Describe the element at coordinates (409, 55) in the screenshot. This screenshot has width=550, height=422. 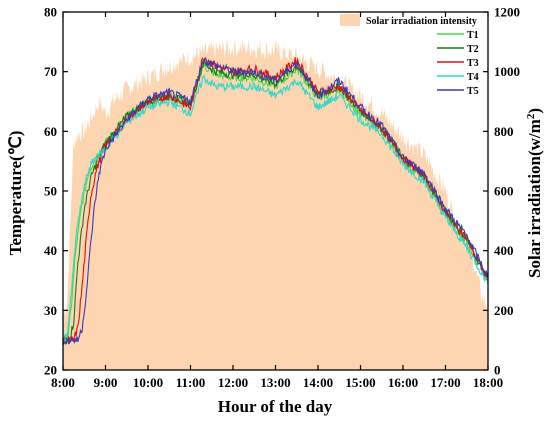
I see `legend: Solar irradiation intensity T1 T2 T3 T4 T5` at that location.